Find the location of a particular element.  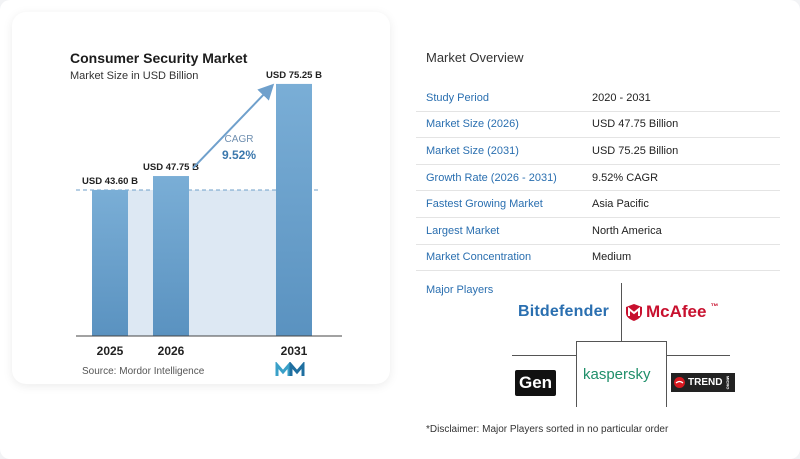

mcafee-logo: McAfee ™ is located at coordinates (672, 312).